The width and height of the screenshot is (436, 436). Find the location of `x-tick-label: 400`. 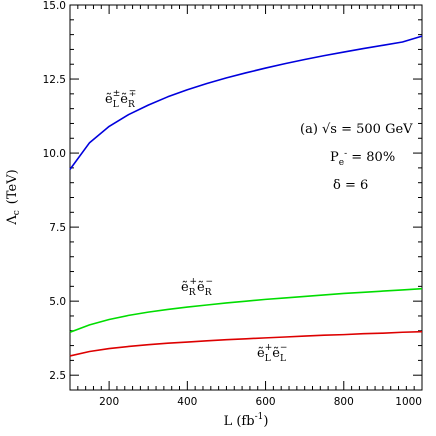

x-tick-label: 400 is located at coordinates (187, 402).